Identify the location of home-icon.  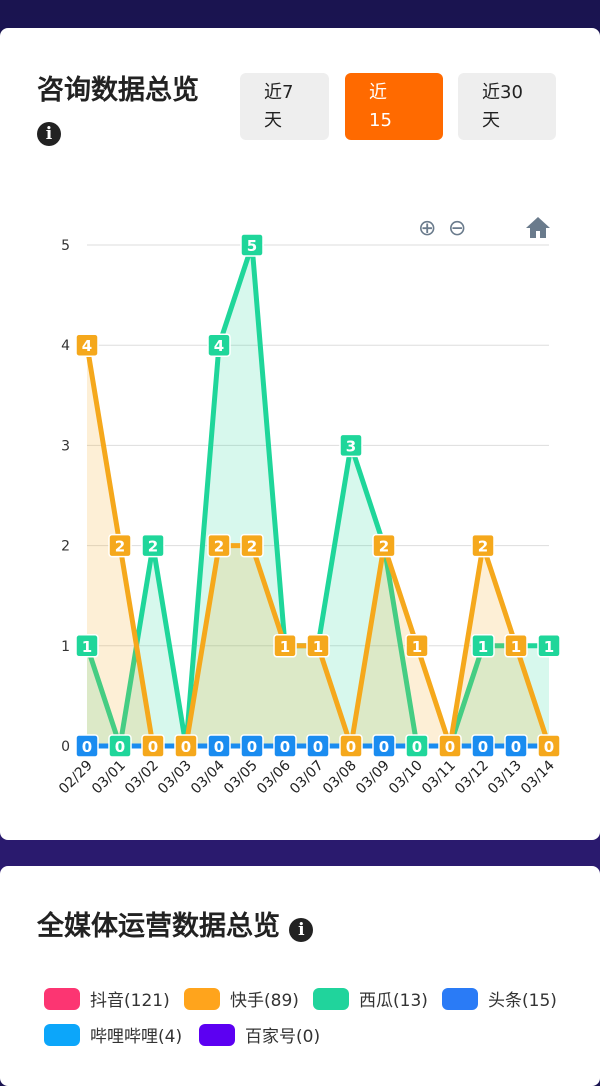
(538, 227).